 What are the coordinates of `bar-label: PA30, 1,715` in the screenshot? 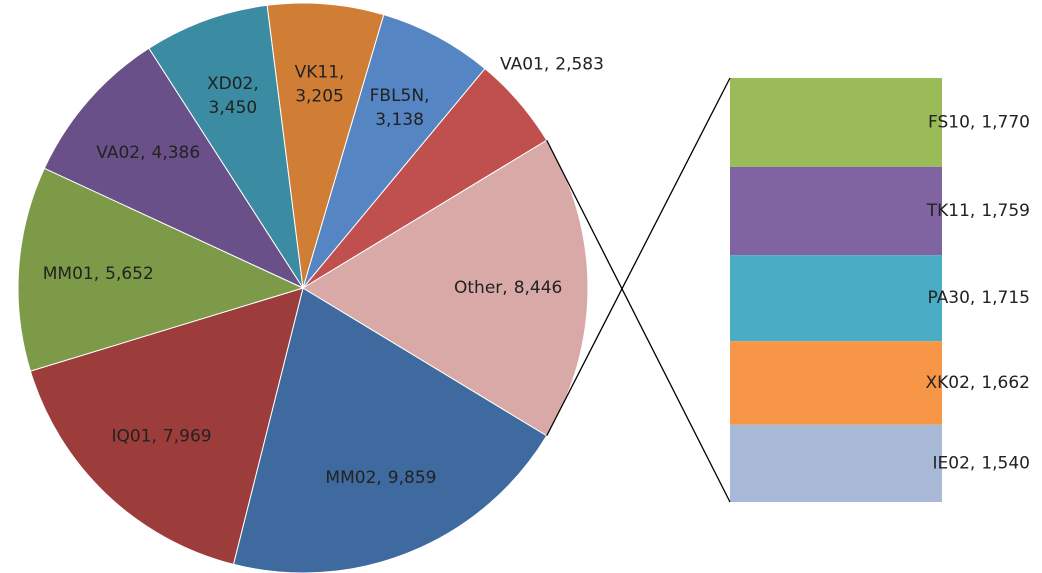 It's located at (978, 298).